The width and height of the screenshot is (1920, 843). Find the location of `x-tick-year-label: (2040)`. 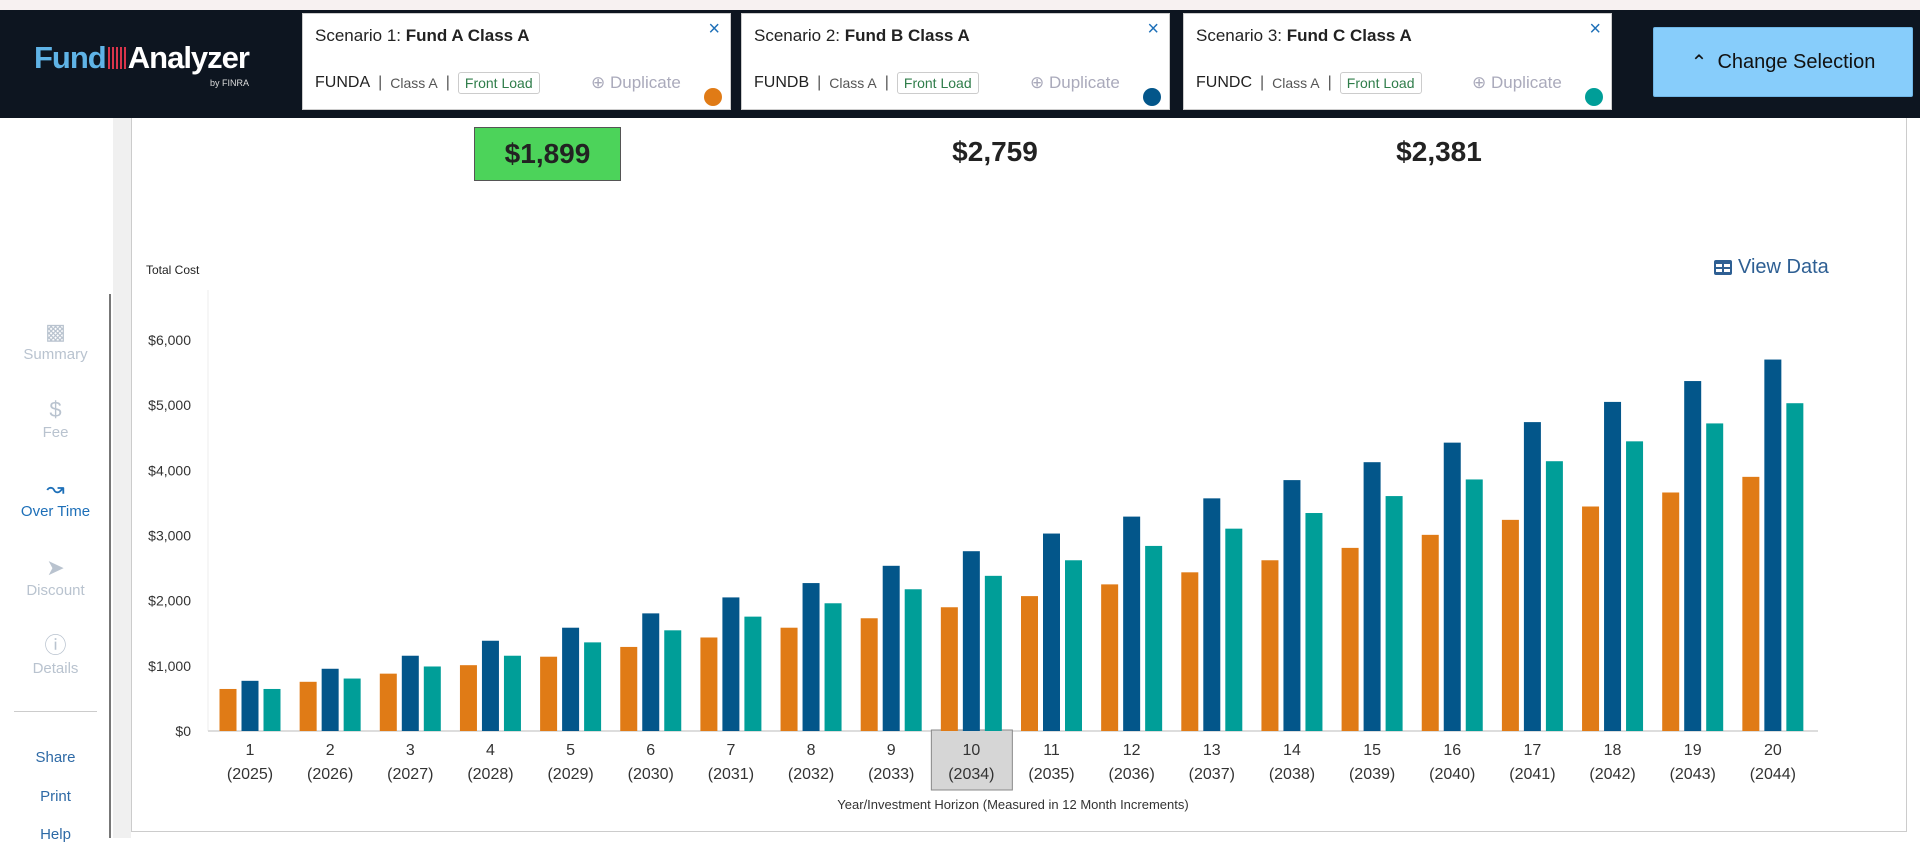

x-tick-year-label: (2040) is located at coordinates (1452, 774).